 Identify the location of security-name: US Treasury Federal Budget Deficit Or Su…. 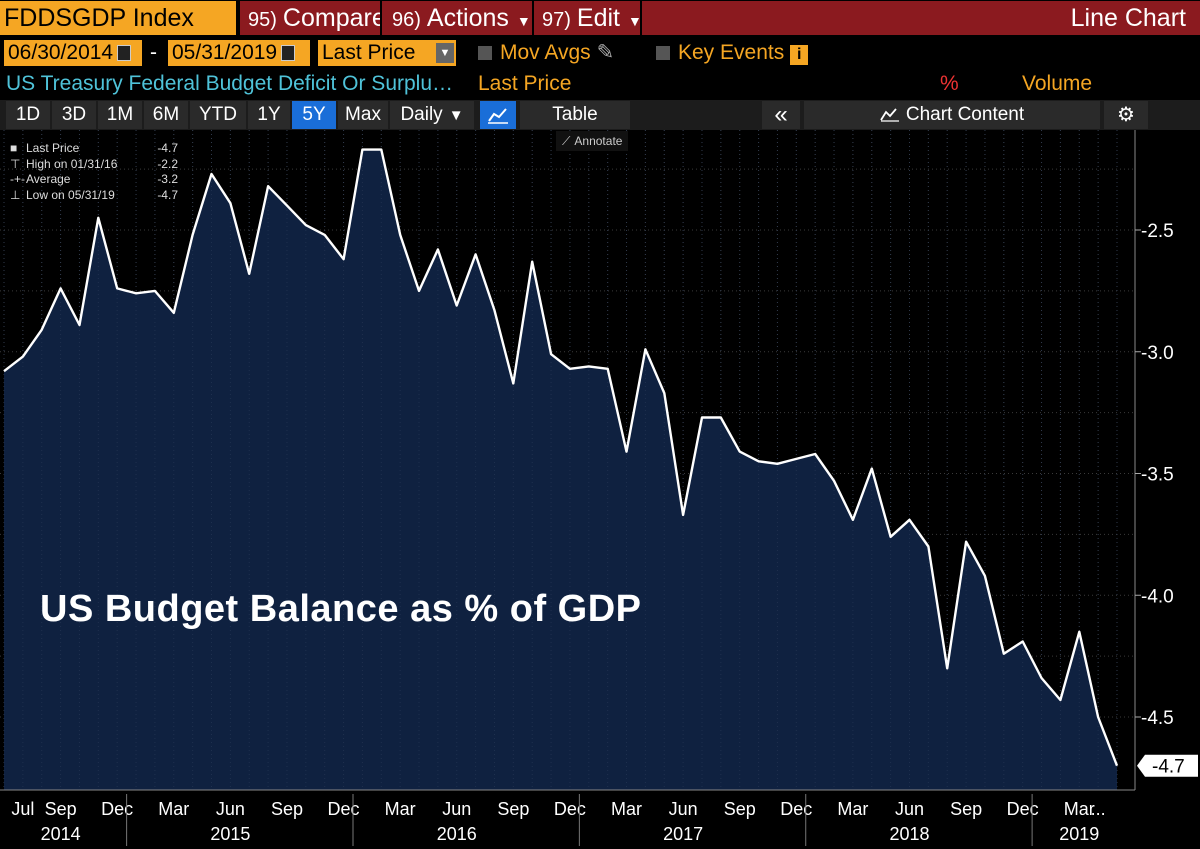
(230, 83).